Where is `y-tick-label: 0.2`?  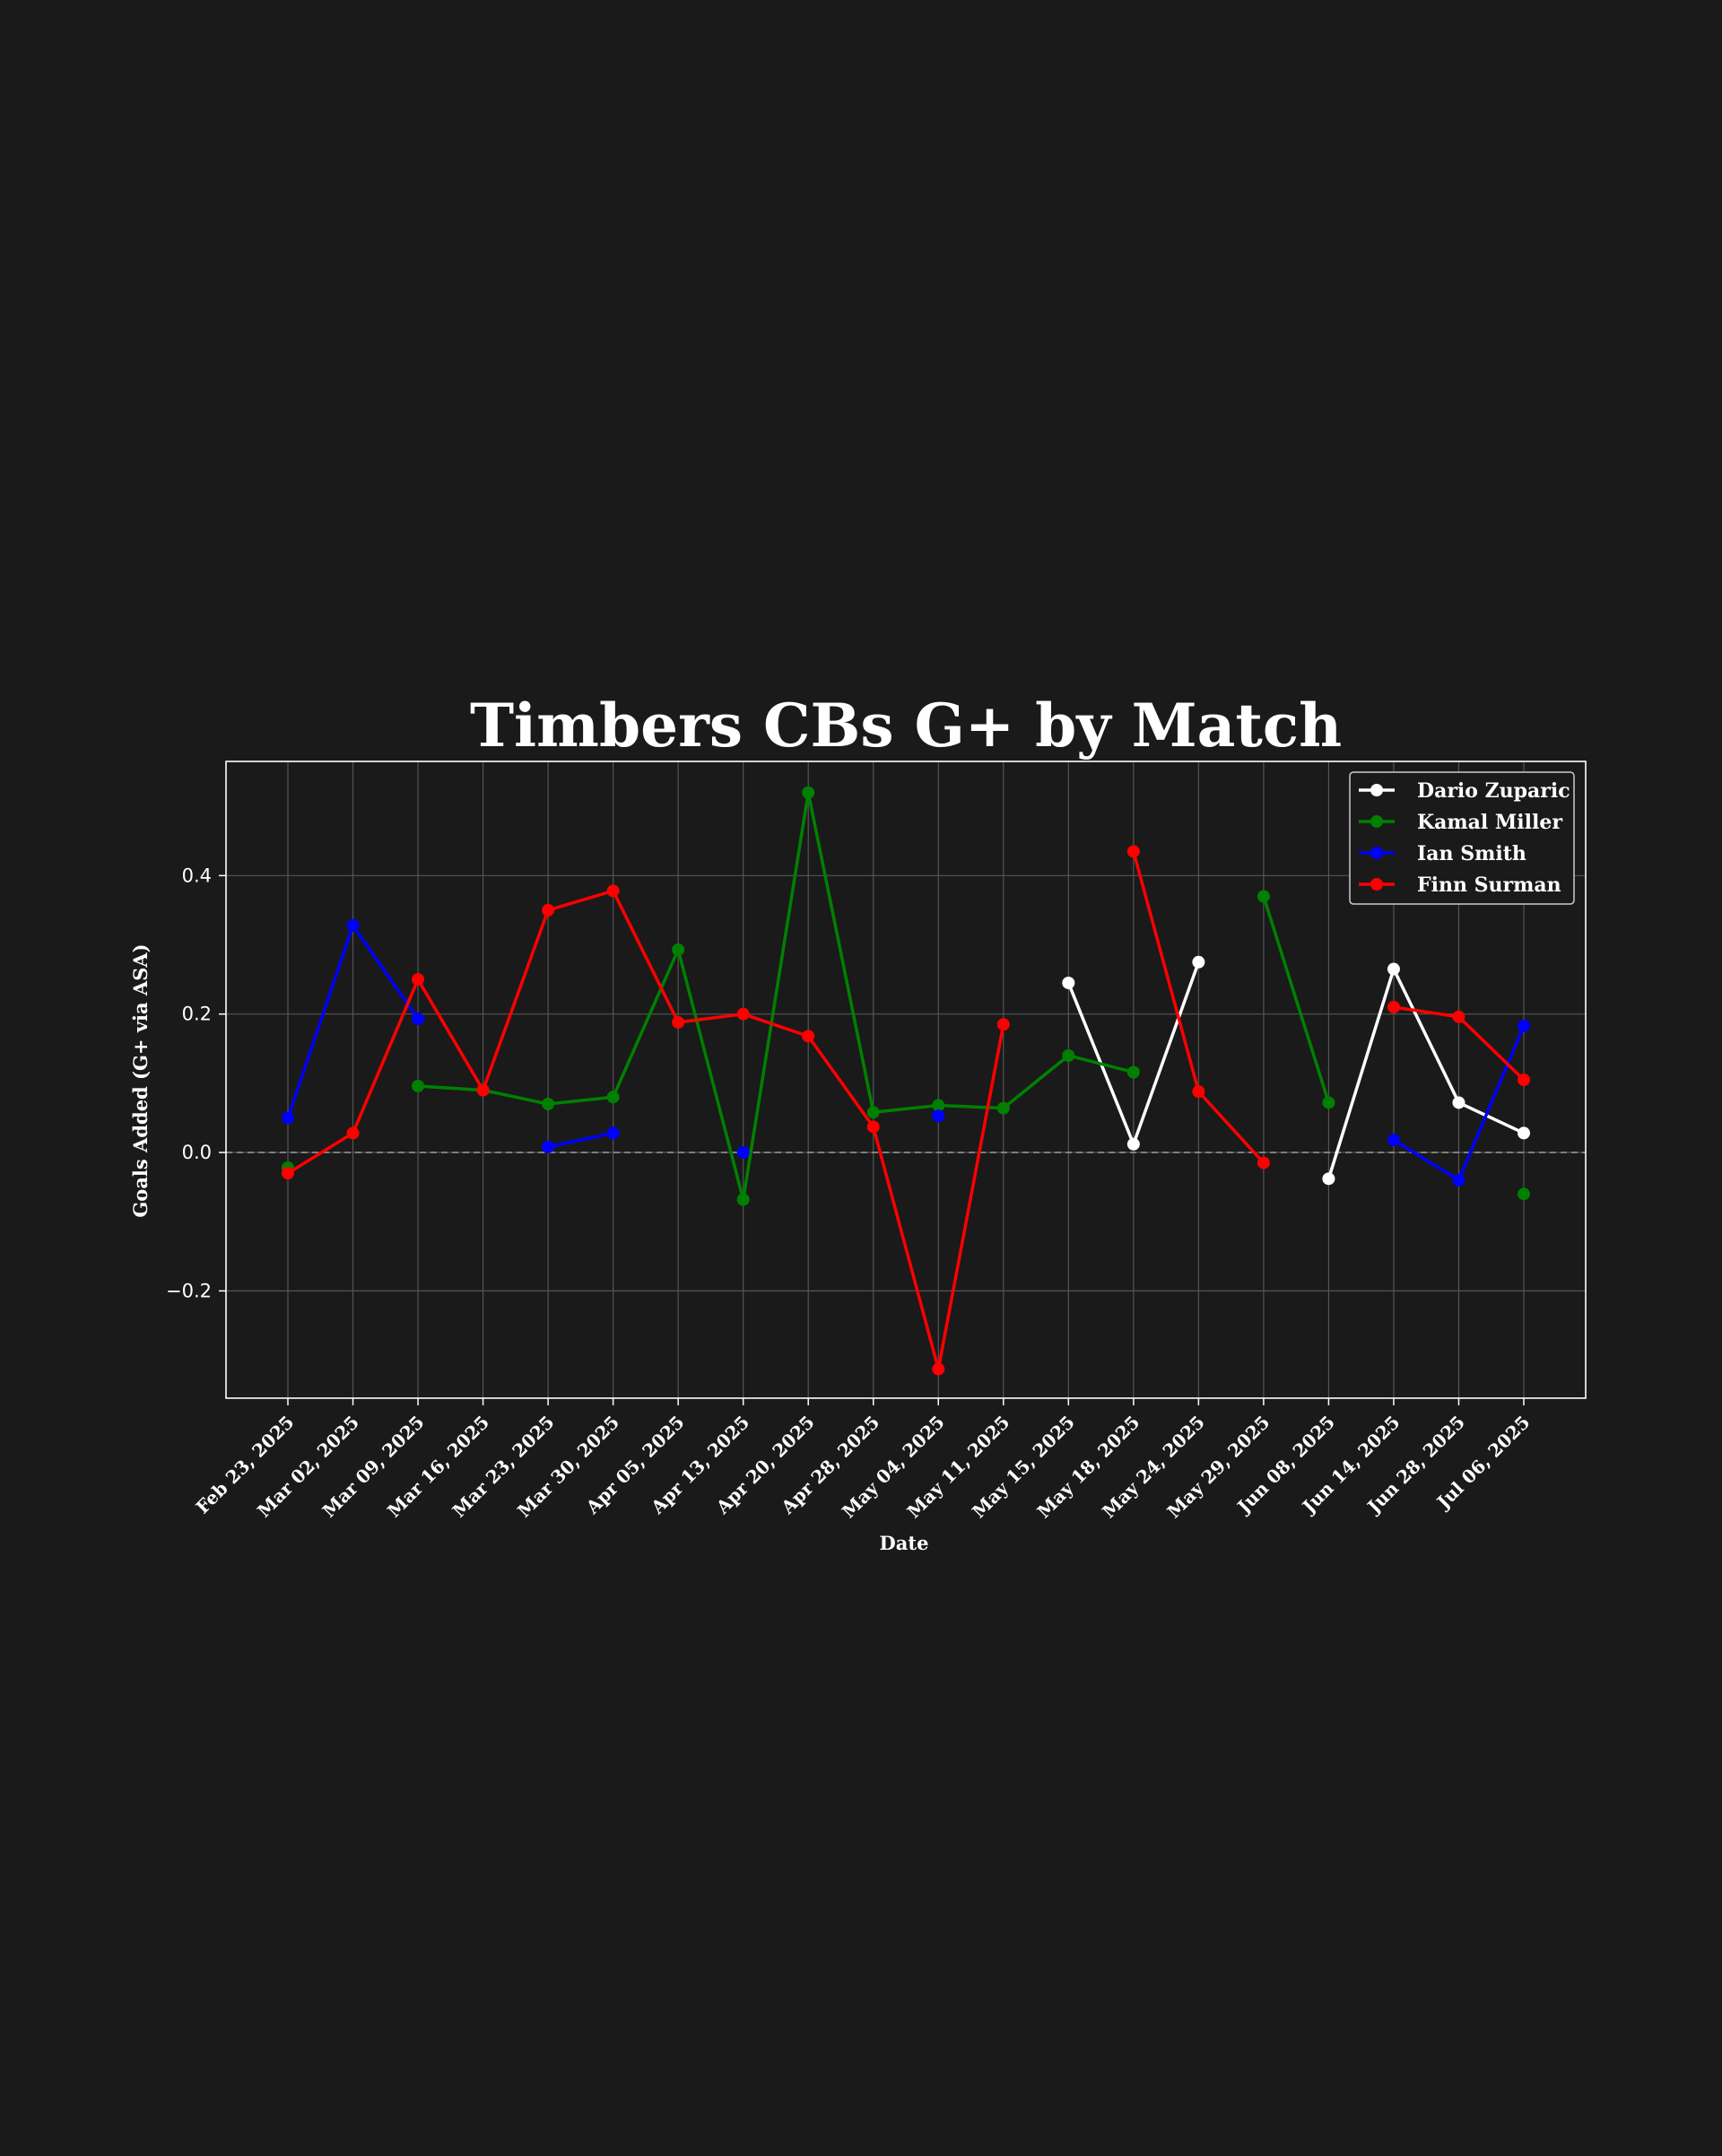
y-tick-label: 0.2 is located at coordinates (197, 1014).